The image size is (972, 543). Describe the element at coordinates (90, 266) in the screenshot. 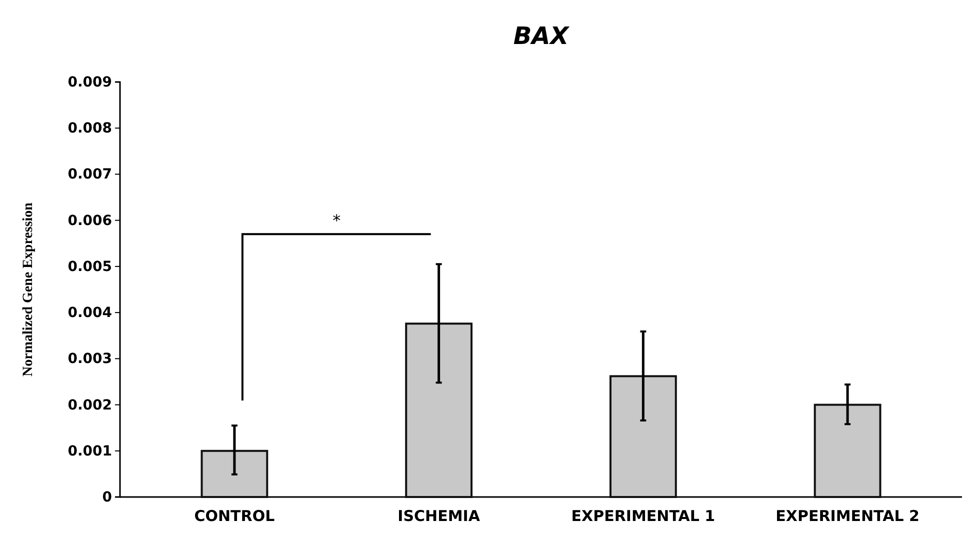

I see `y-tick-label: 0.005` at that location.